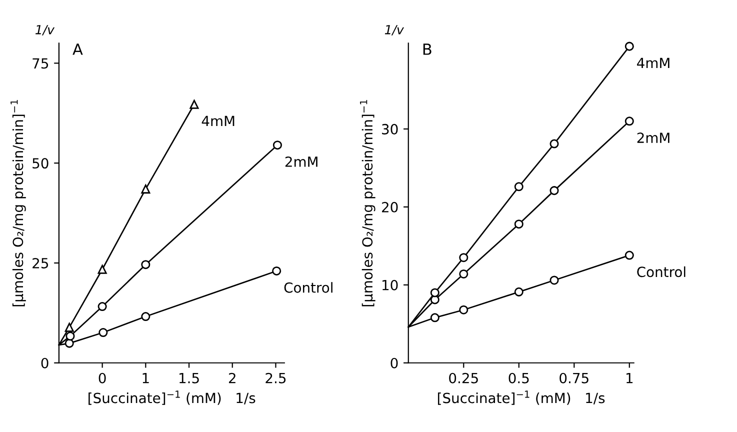 This screenshot has width=737, height=432. Describe the element at coordinates (390, 285) in the screenshot. I see `y-tick-label: 10` at that location.